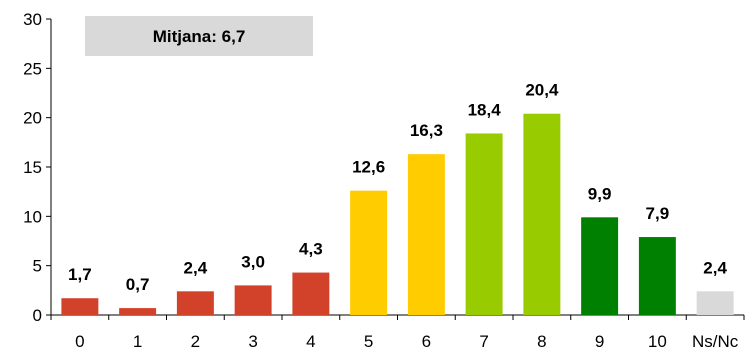 The image size is (752, 359). What do you see at coordinates (138, 284) in the screenshot?
I see `data-label: 0,7` at bounding box center [138, 284].